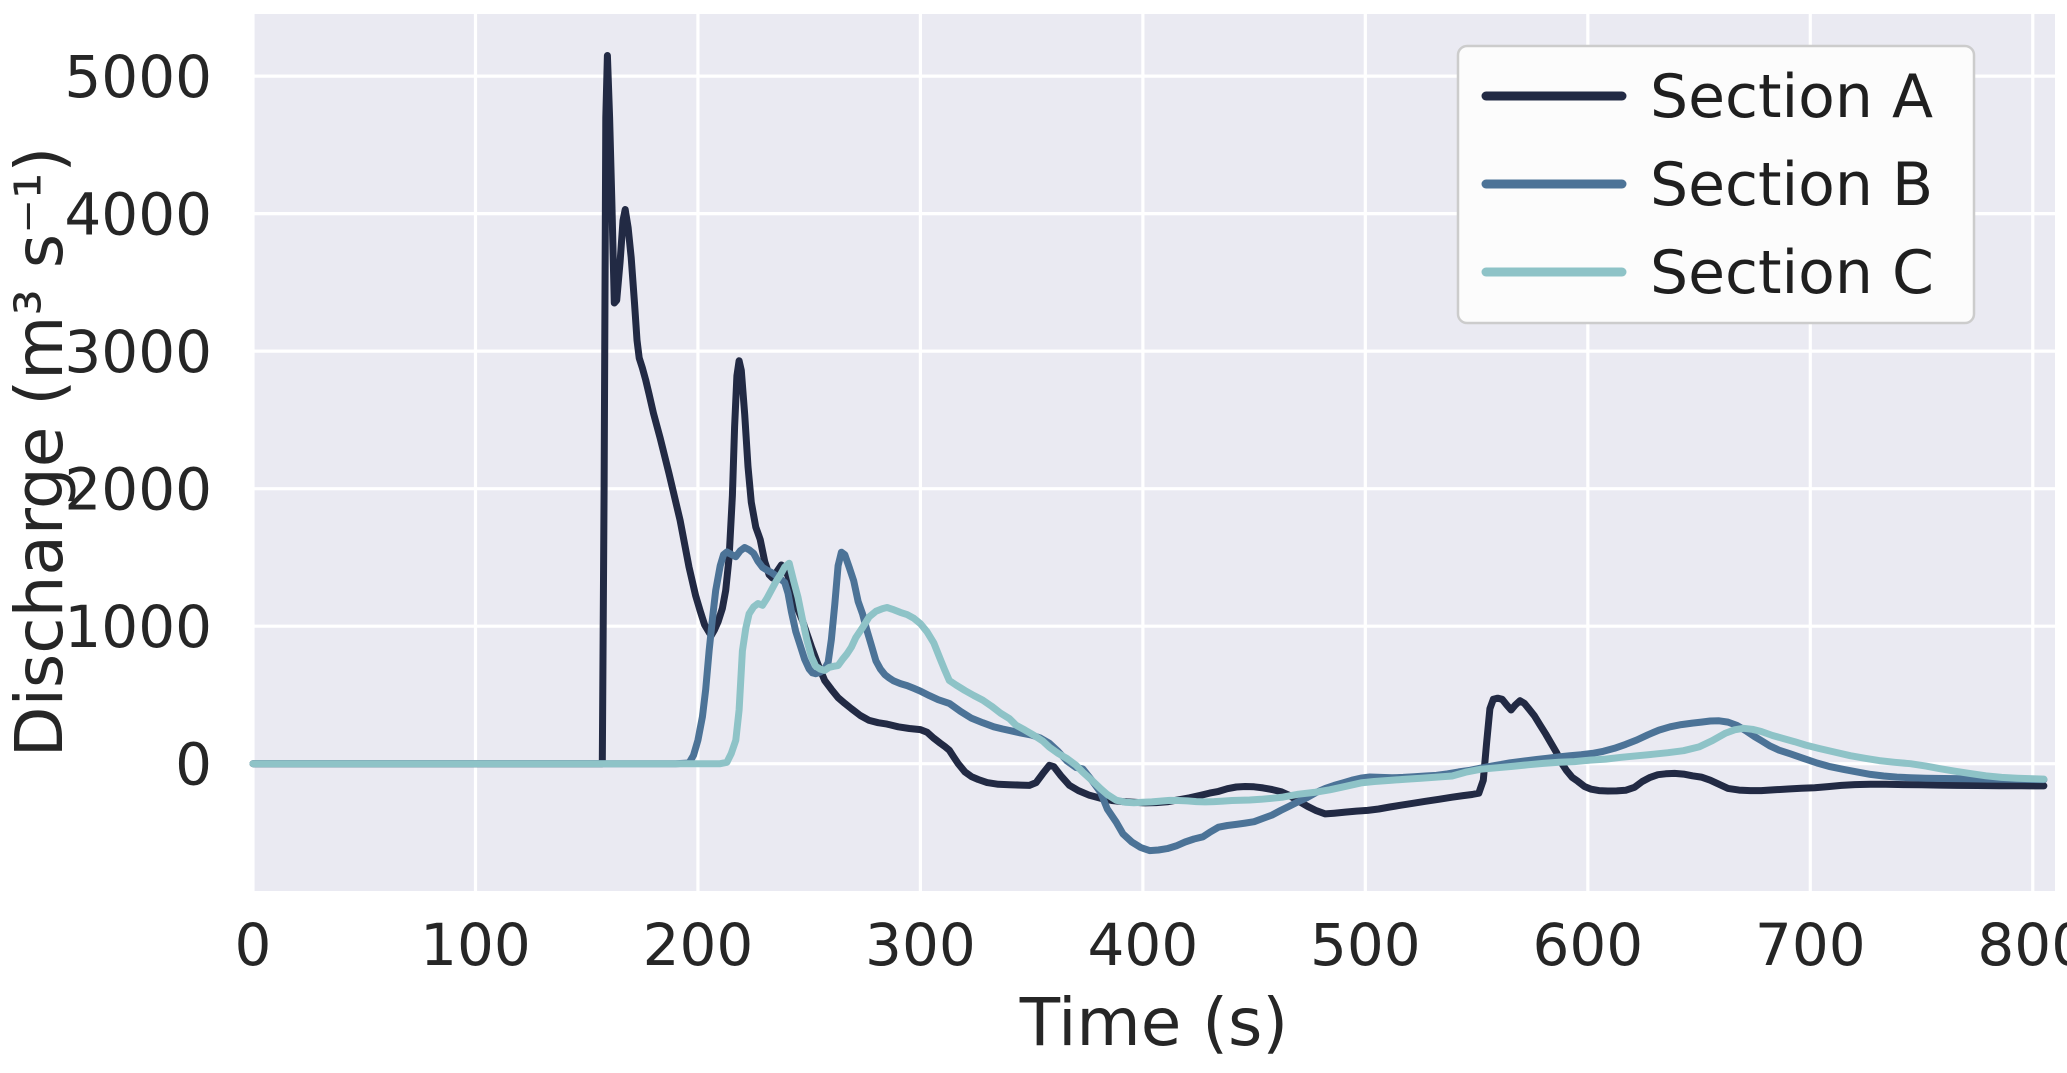 This screenshot has width=2067, height=1073. I want to click on y-tick-labels: 0 1000 2000 3000 4000 5000, so click(138, 421).